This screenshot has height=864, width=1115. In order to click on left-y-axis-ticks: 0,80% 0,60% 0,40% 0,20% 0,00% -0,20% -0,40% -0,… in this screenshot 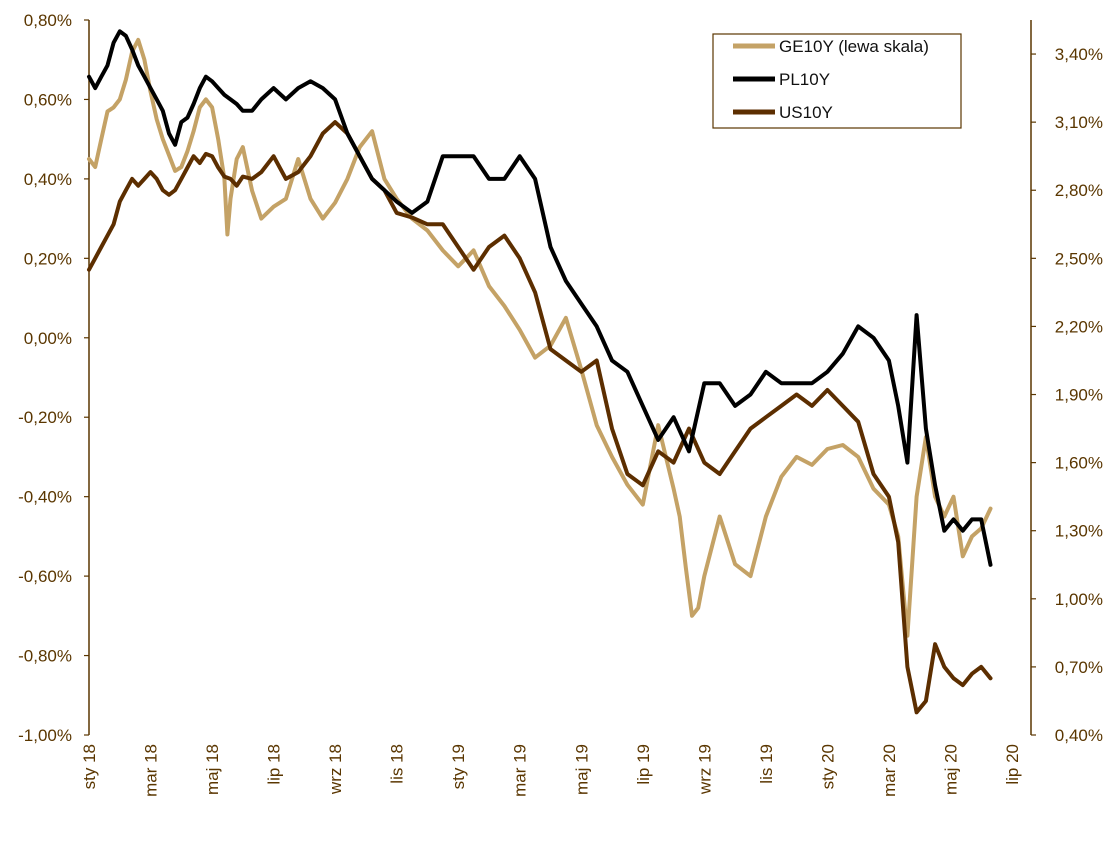, I will do `click(53, 378)`.